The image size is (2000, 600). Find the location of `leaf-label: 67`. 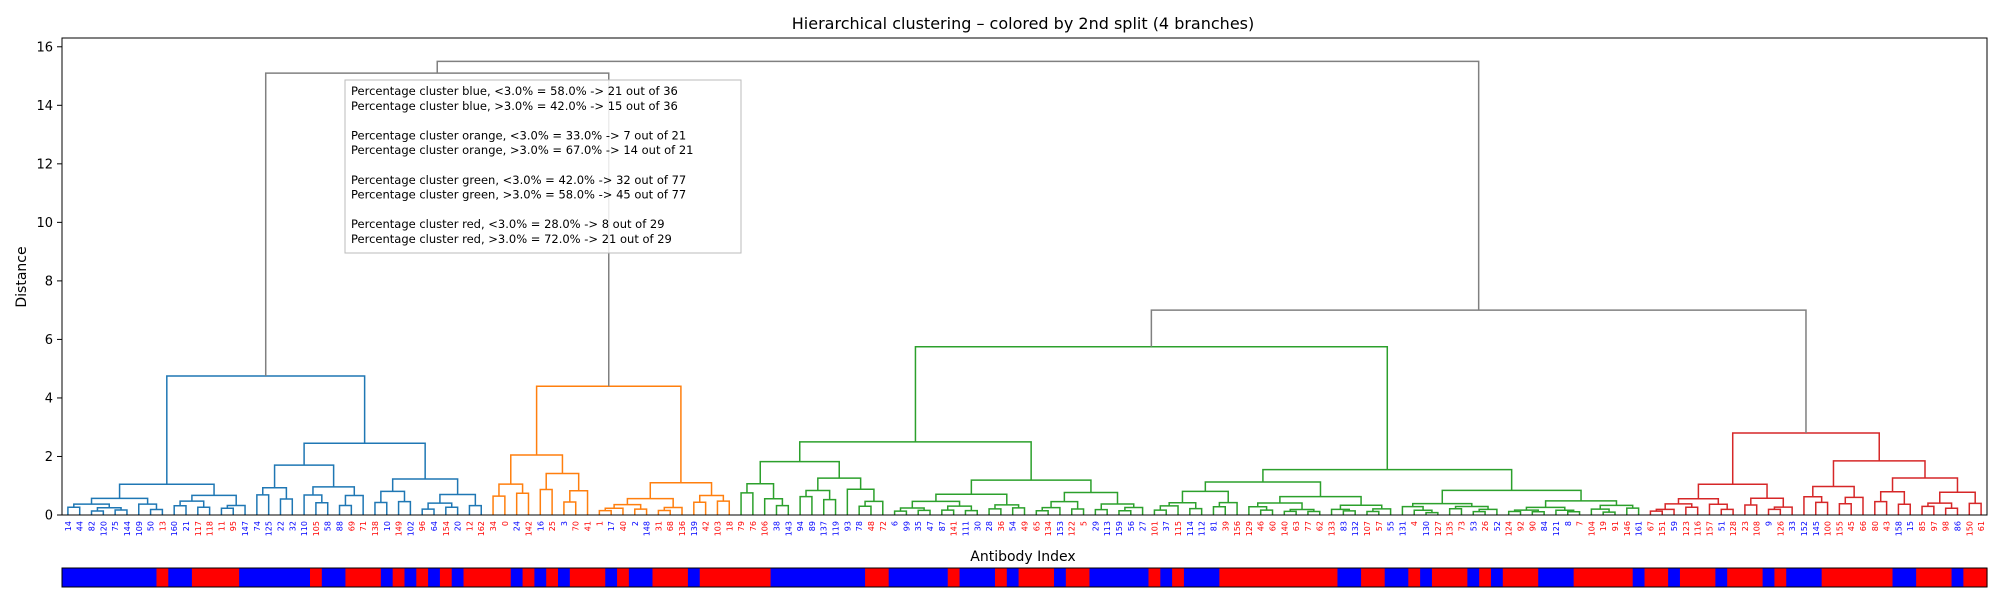

leaf-label: 67 is located at coordinates (1650, 526).